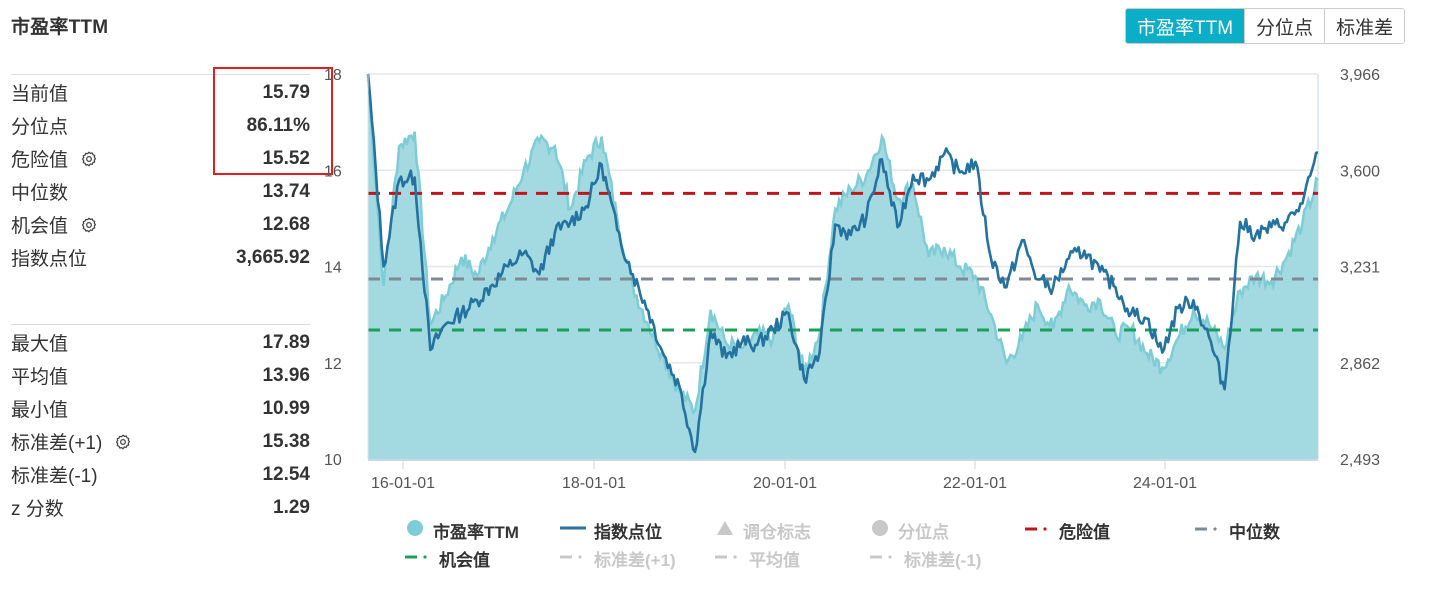 Image resolution: width=1440 pixels, height=591 pixels. What do you see at coordinates (40, 226) in the screenshot?
I see `stat-label-text: 机会值` at bounding box center [40, 226].